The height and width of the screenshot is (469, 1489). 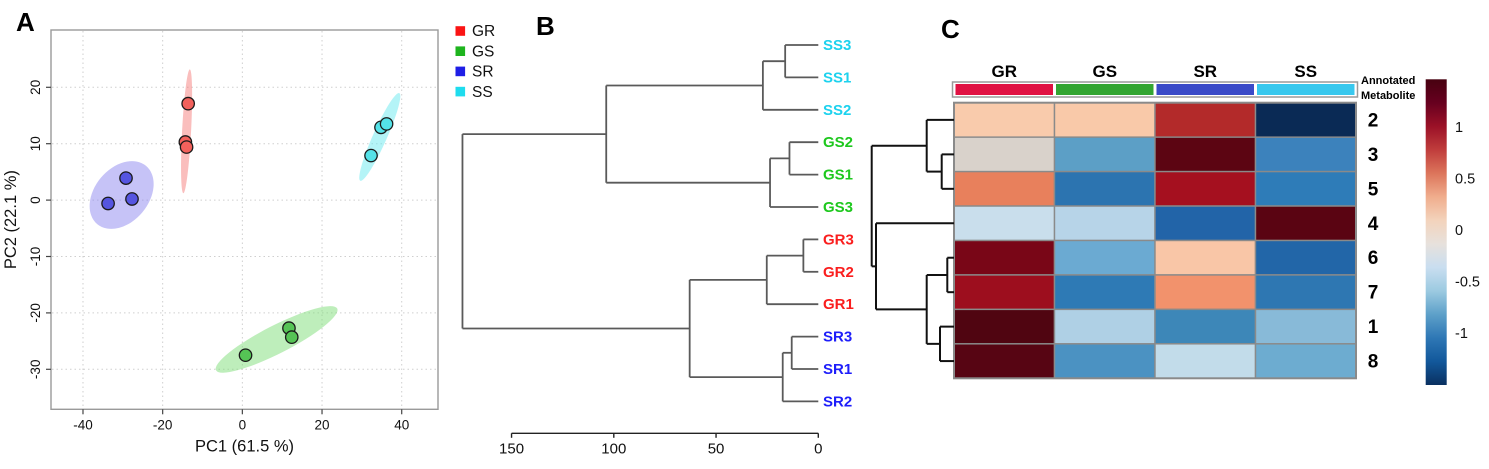 I want to click on legend-swatch-ss, so click(x=460, y=91).